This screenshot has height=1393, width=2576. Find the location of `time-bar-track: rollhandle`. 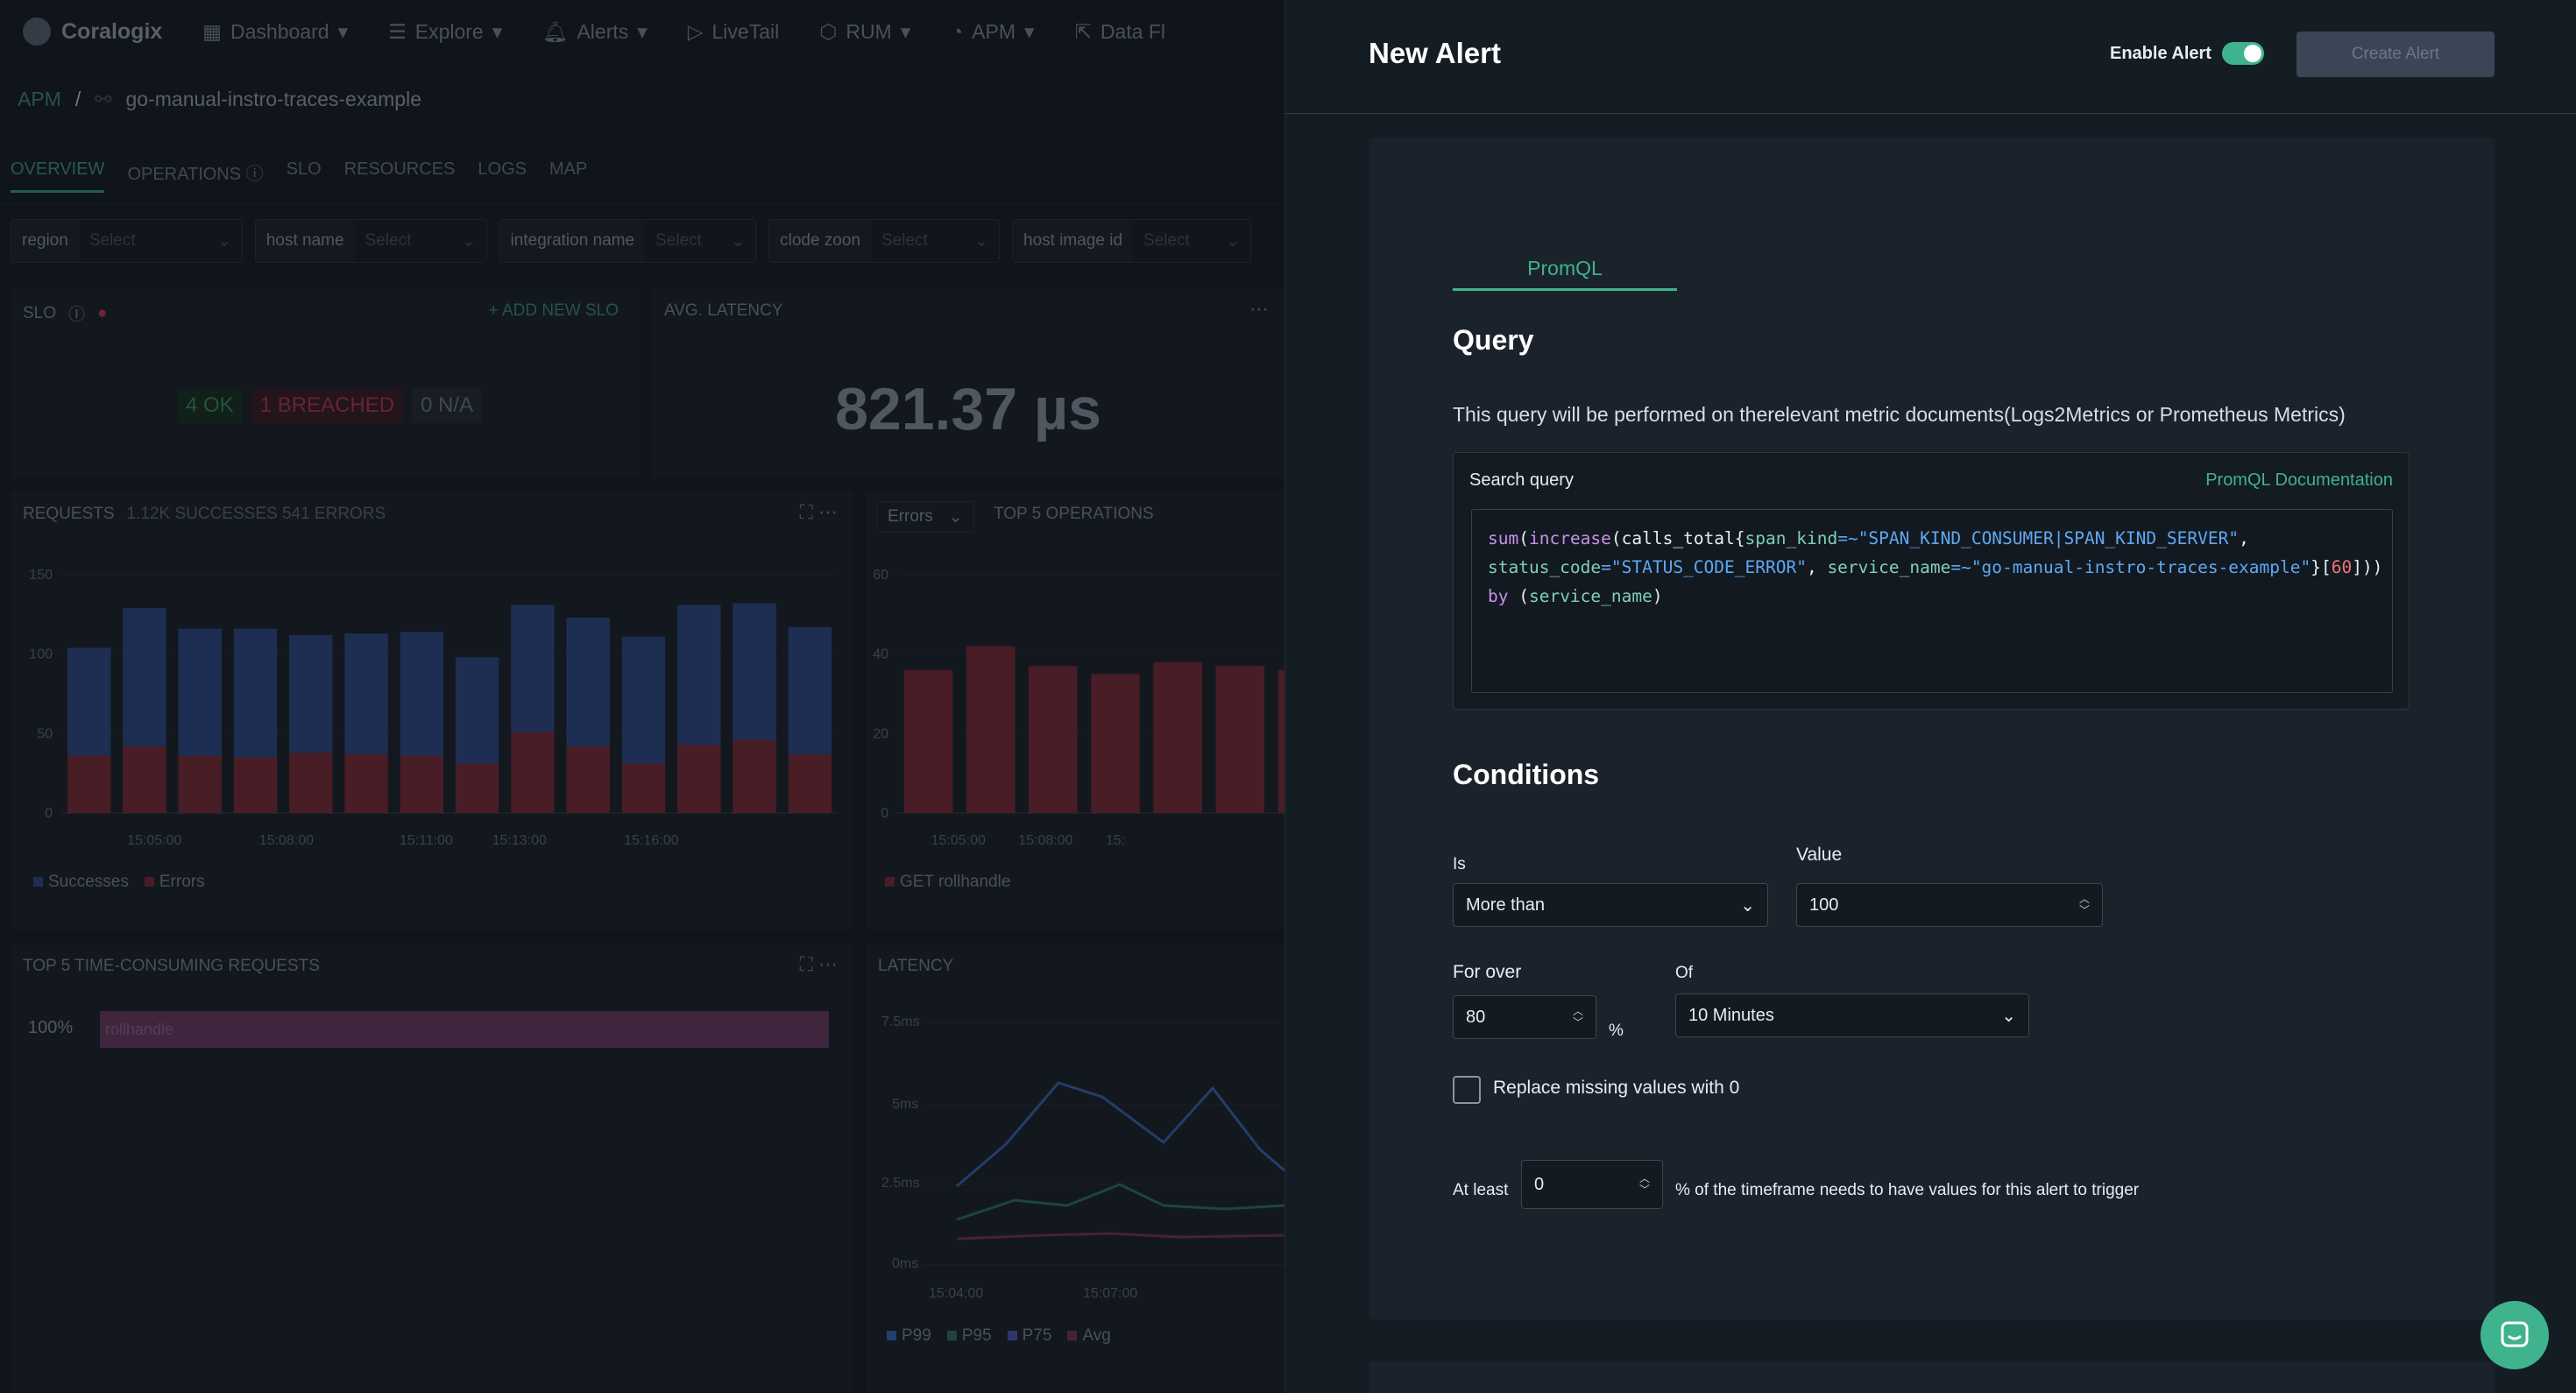

time-bar-track: rollhandle is located at coordinates (464, 1029).